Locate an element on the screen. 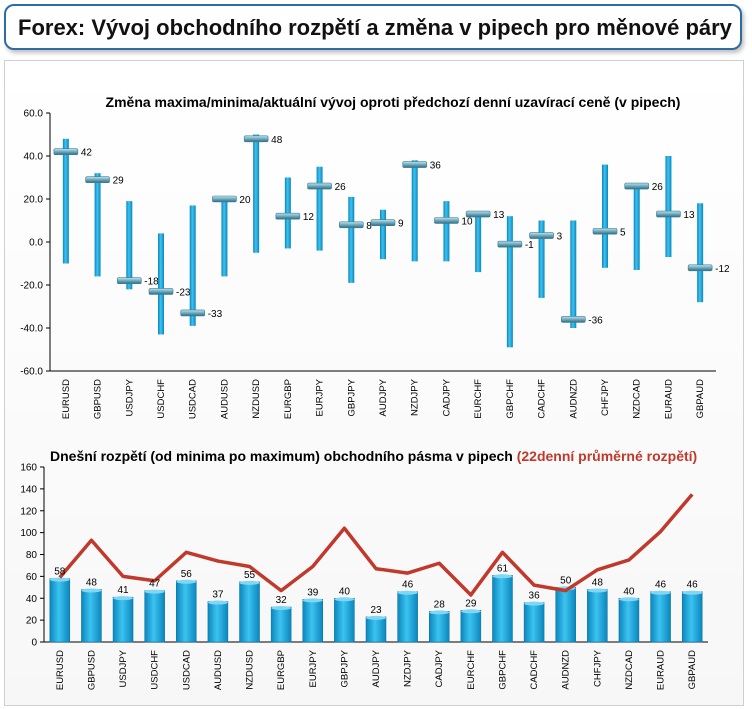 The width and height of the screenshot is (752, 709). current-value-label: 26 is located at coordinates (341, 187).